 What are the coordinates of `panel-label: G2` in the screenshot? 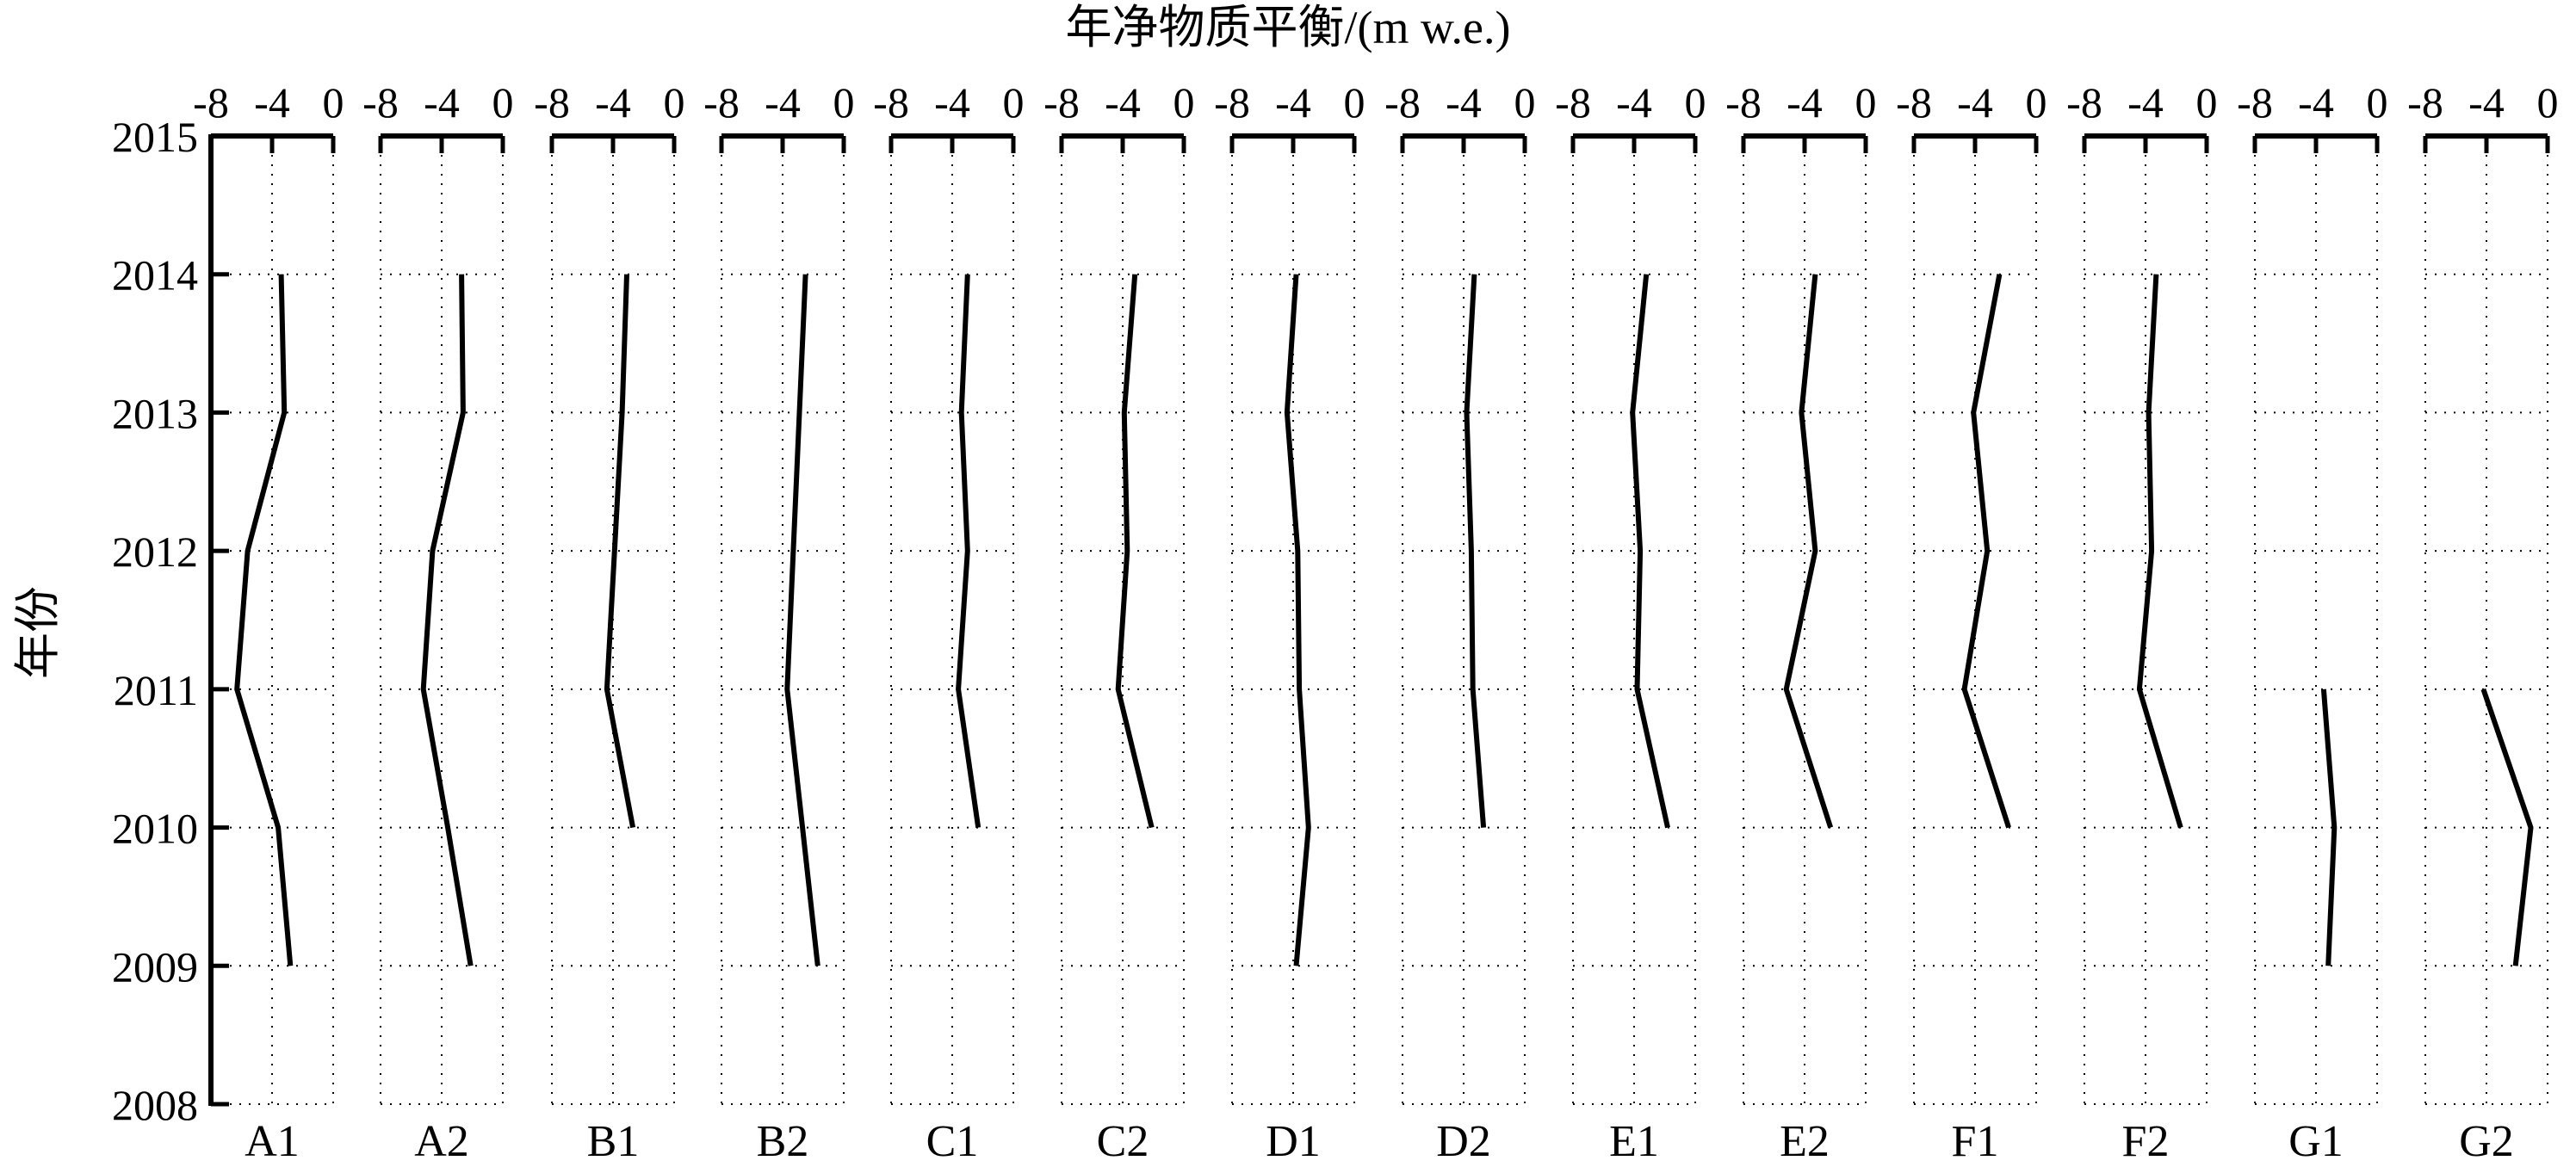 It's located at (2486, 1141).